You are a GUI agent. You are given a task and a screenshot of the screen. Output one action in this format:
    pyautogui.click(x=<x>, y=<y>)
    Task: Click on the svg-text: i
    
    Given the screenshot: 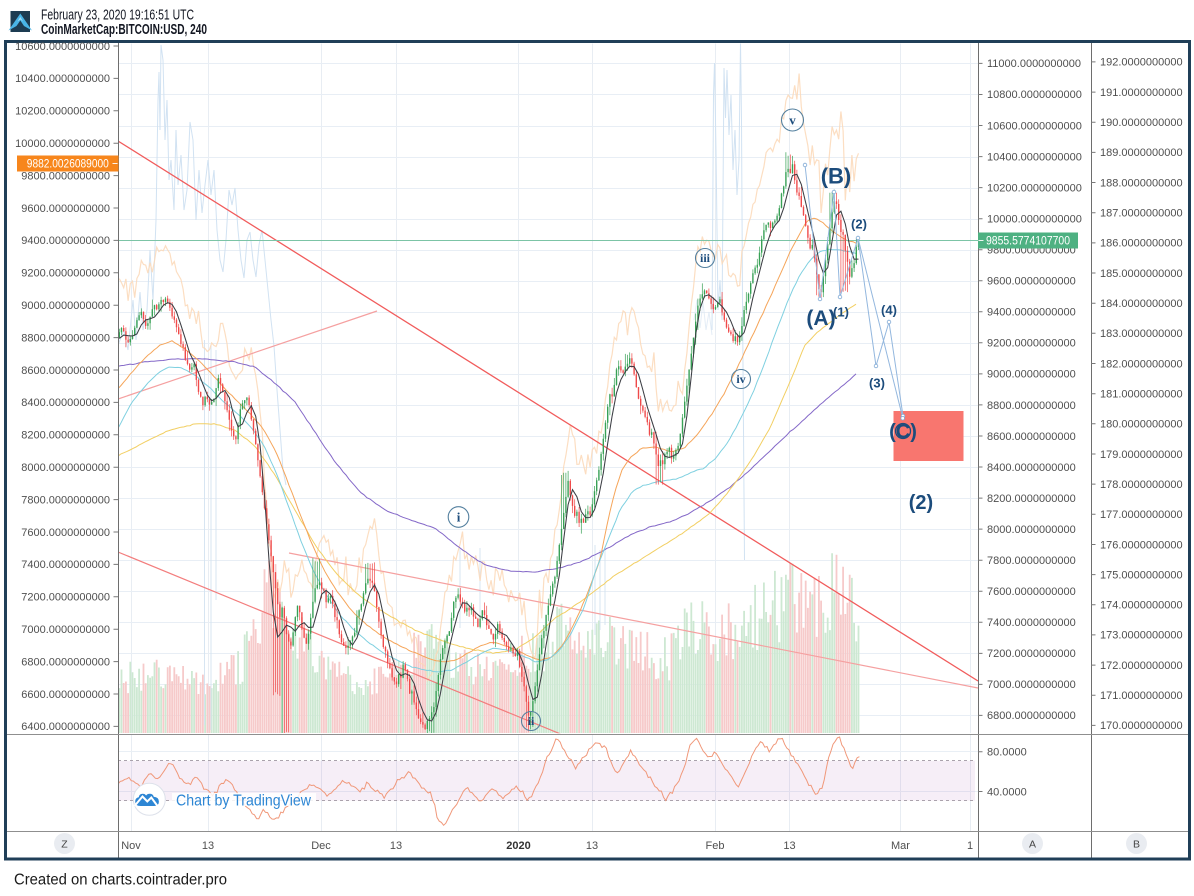 What is the action you would take?
    pyautogui.click(x=459, y=516)
    